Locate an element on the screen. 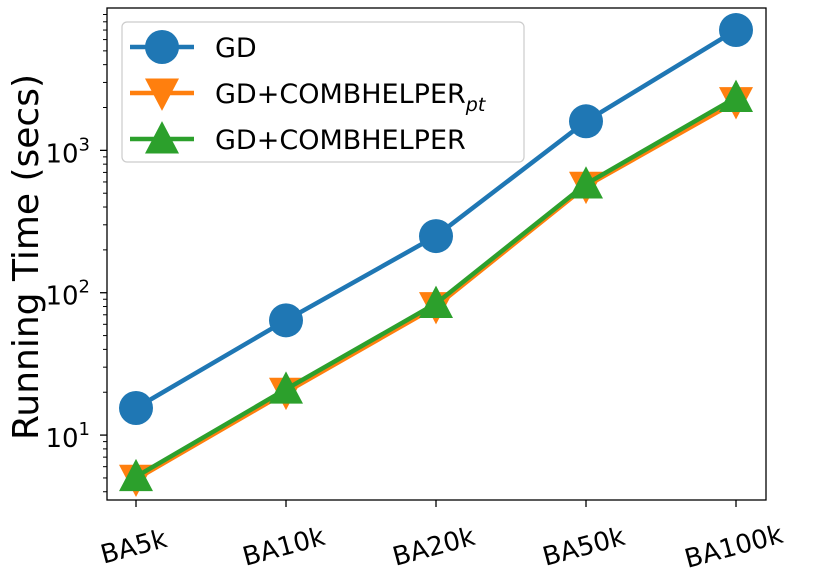 The image size is (830, 587). y-axis-label: Running Time (secs) is located at coordinates (26, 257).